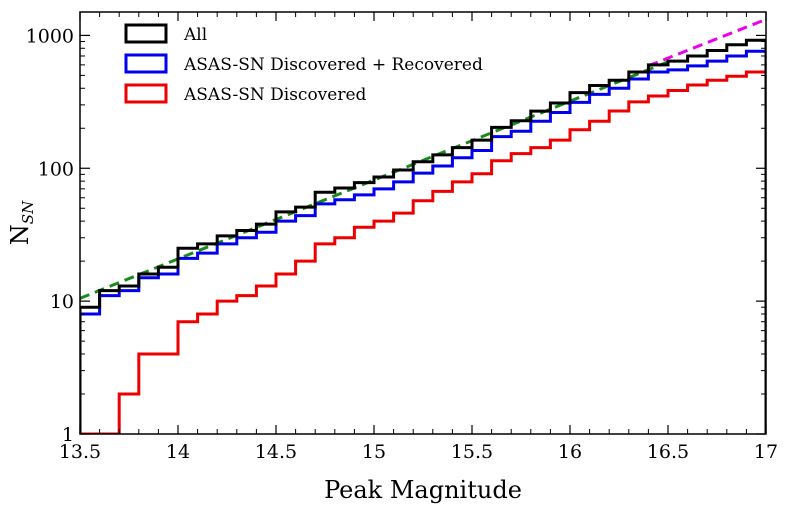 This screenshot has width=789, height=512. Describe the element at coordinates (62, 302) in the screenshot. I see `y-tick-label: 10` at that location.